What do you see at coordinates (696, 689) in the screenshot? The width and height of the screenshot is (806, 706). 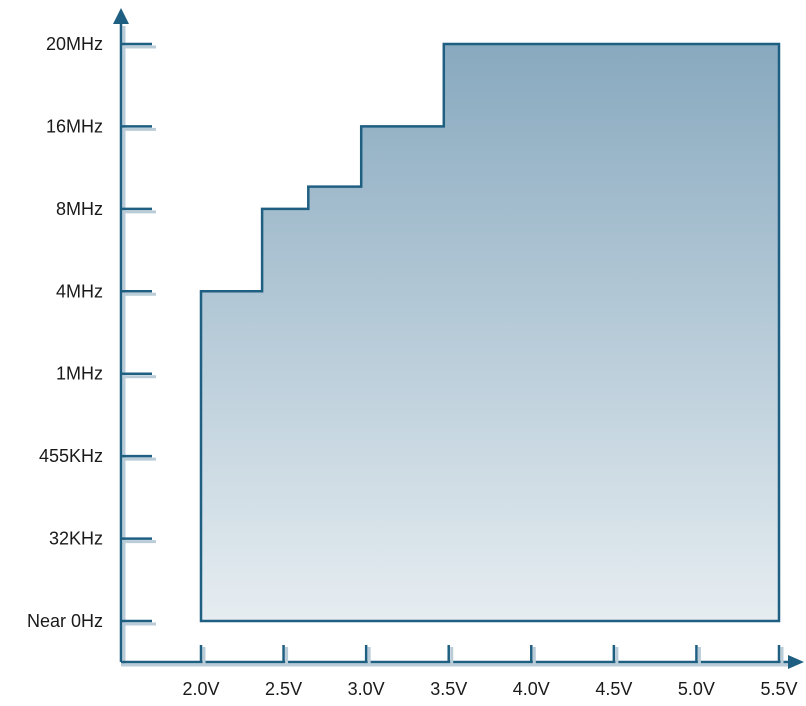 I see `x-tick-label: 5.0V` at bounding box center [696, 689].